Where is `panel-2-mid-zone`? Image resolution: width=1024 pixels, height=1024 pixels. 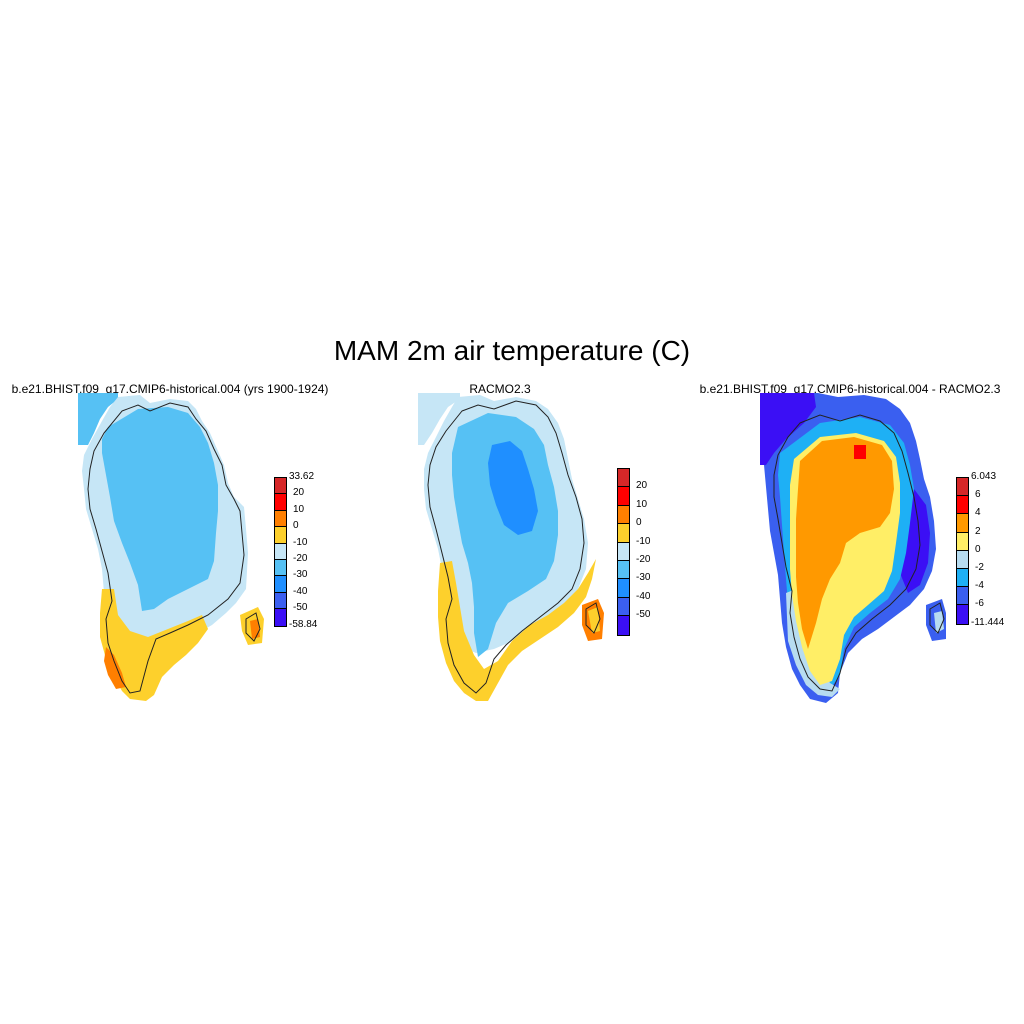
panel-2-mid-zone is located at coordinates (505, 535).